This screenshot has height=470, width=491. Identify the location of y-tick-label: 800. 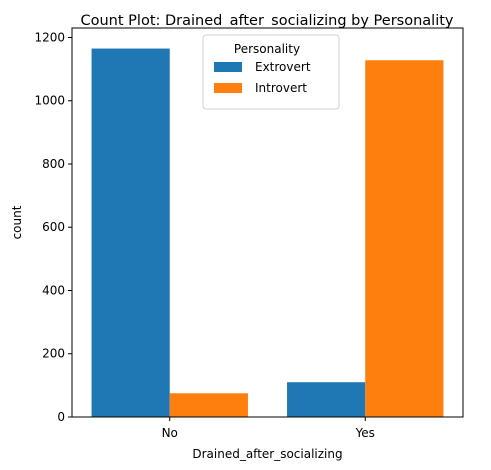
(53, 164).